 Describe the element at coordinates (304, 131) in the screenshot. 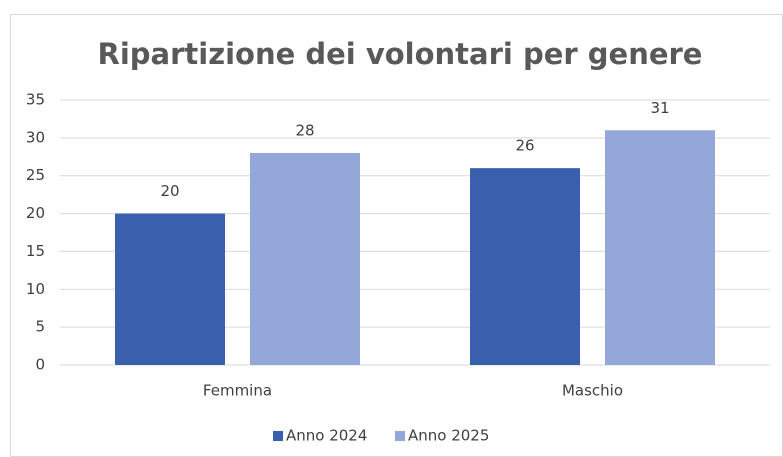

I see `data-label: 28` at that location.